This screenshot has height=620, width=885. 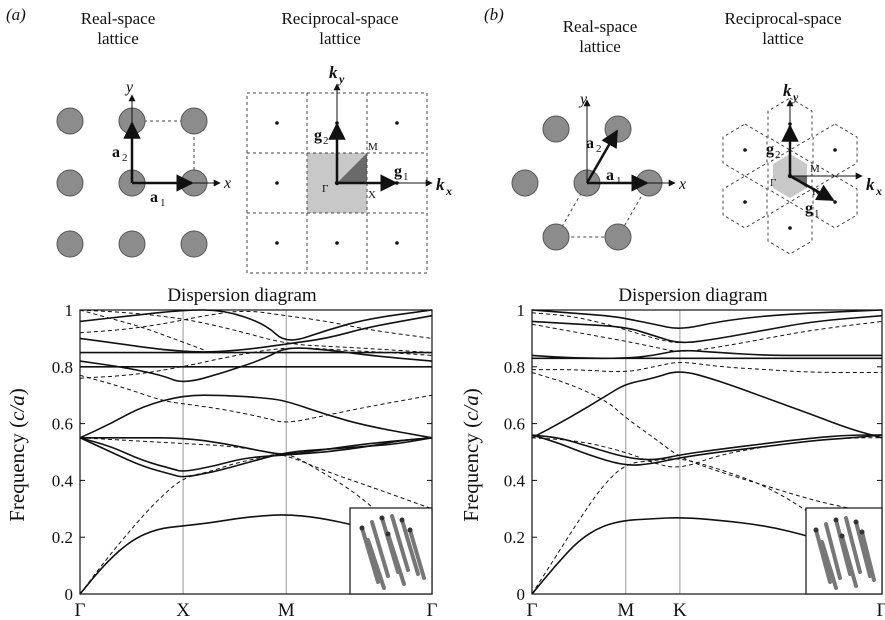 I want to click on panel-b-tag: (b), so click(x=494, y=14).